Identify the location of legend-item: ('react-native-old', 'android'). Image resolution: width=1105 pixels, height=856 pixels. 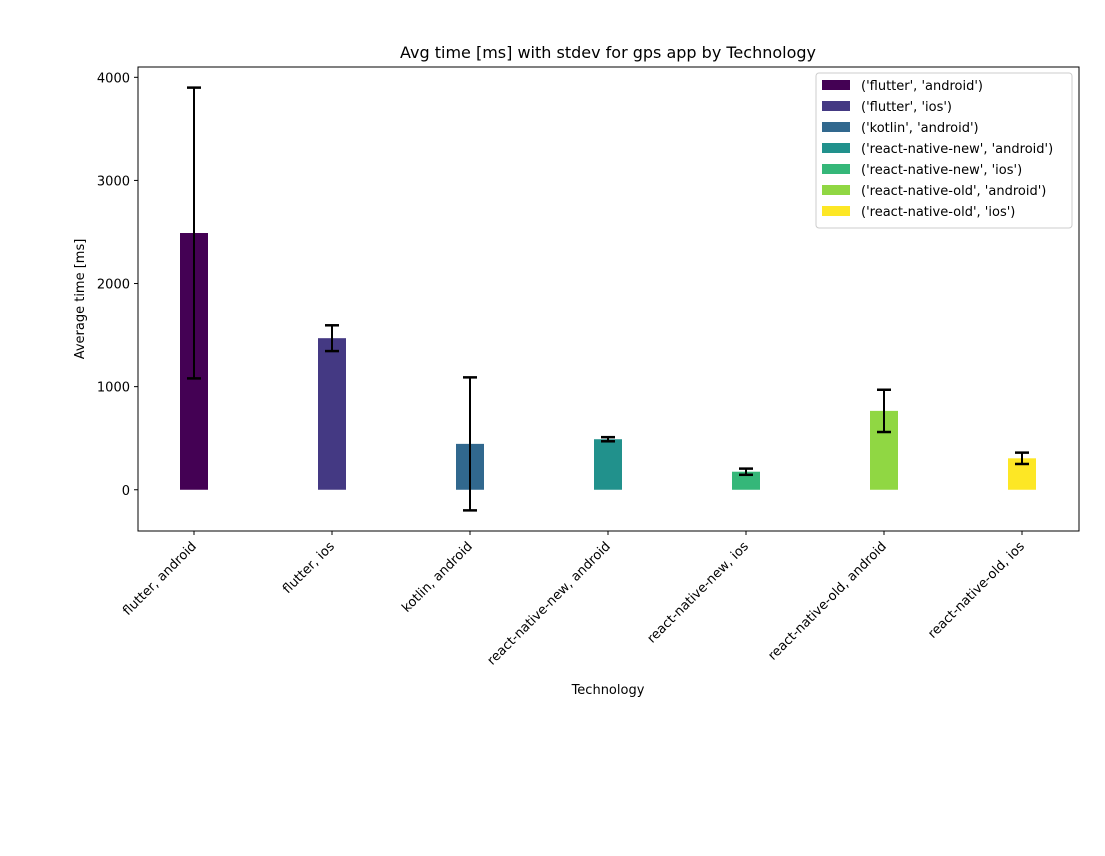
(934, 191).